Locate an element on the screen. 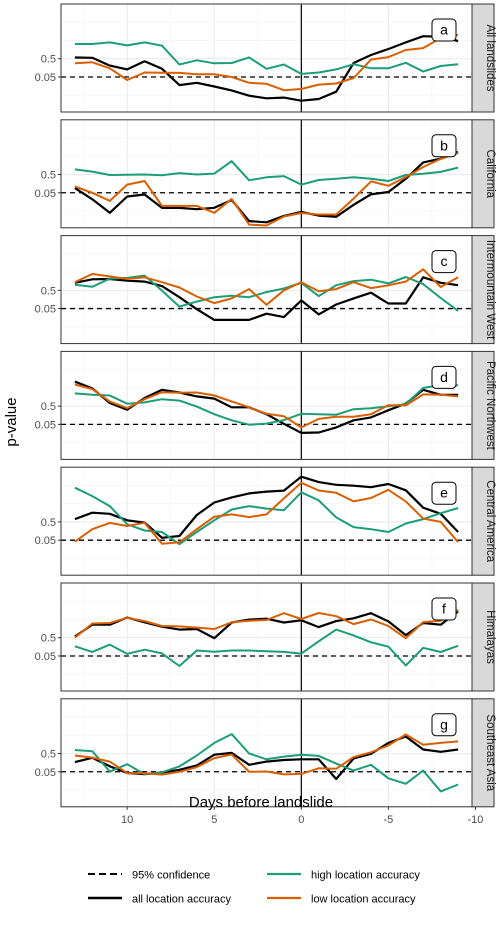 The width and height of the screenshot is (500, 936). legend-label-high: high location accuracy is located at coordinates (365, 876).